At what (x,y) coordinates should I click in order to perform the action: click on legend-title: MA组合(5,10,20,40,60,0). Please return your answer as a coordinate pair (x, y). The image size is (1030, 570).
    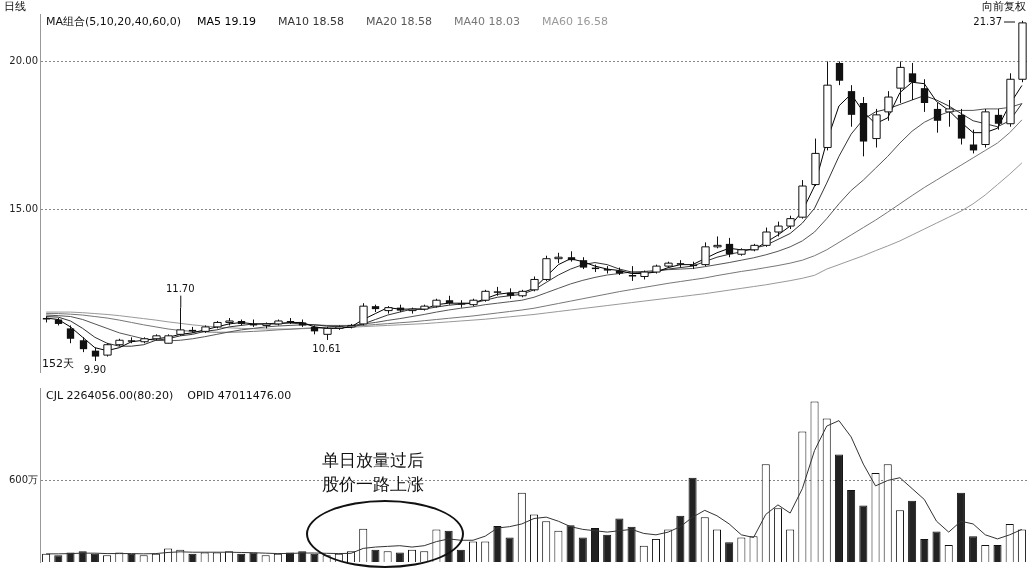
    Looking at the image, I should click on (114, 21).